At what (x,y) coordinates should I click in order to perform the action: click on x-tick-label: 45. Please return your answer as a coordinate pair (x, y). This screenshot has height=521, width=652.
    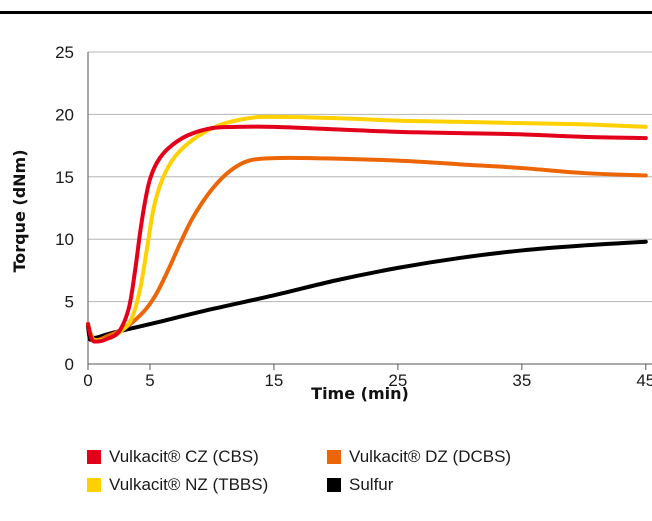
    Looking at the image, I should click on (644, 380).